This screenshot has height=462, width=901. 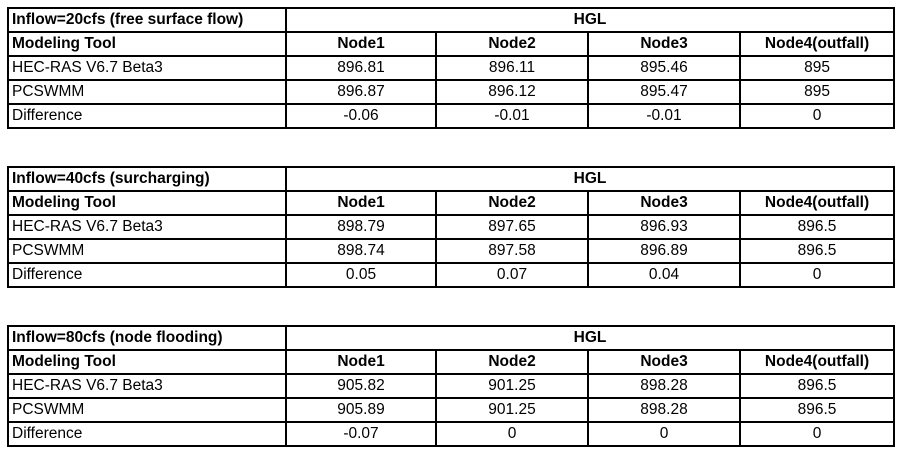 I want to click on cell-value: 896.81, so click(x=361, y=68).